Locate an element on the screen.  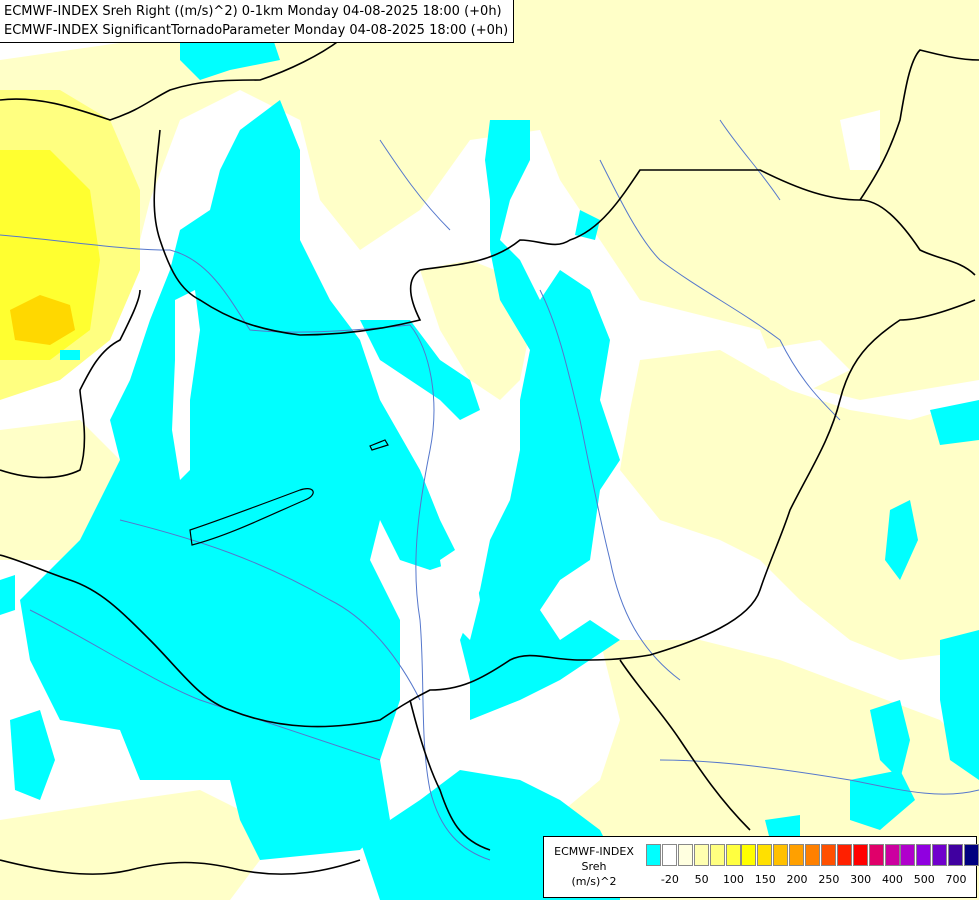
legend-tick-label: 150 is located at coordinates (765, 879).